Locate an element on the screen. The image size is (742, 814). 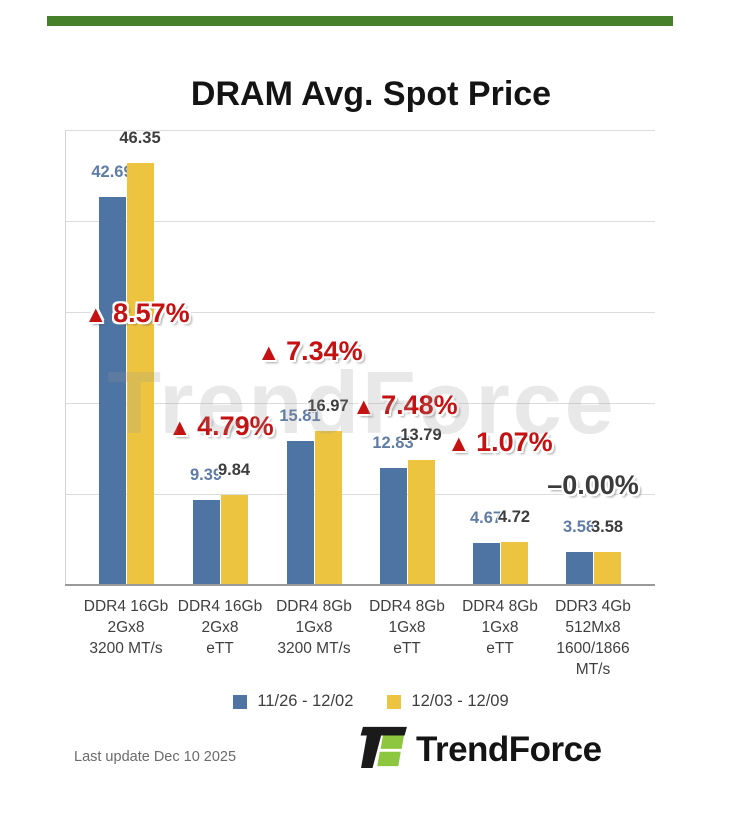
trendforce-logo: TrendForce is located at coordinates (481, 749).